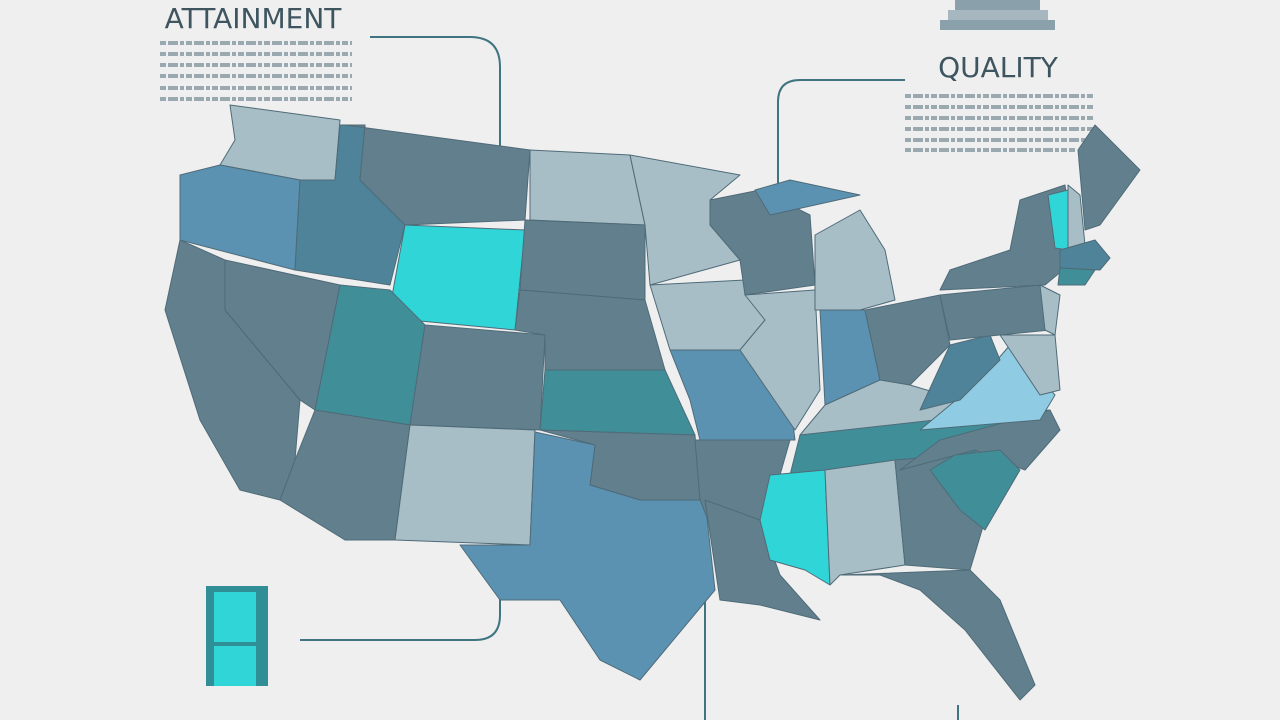 This screenshot has width=1280, height=720. I want to click on quality-title: QUALITY, so click(998, 67).